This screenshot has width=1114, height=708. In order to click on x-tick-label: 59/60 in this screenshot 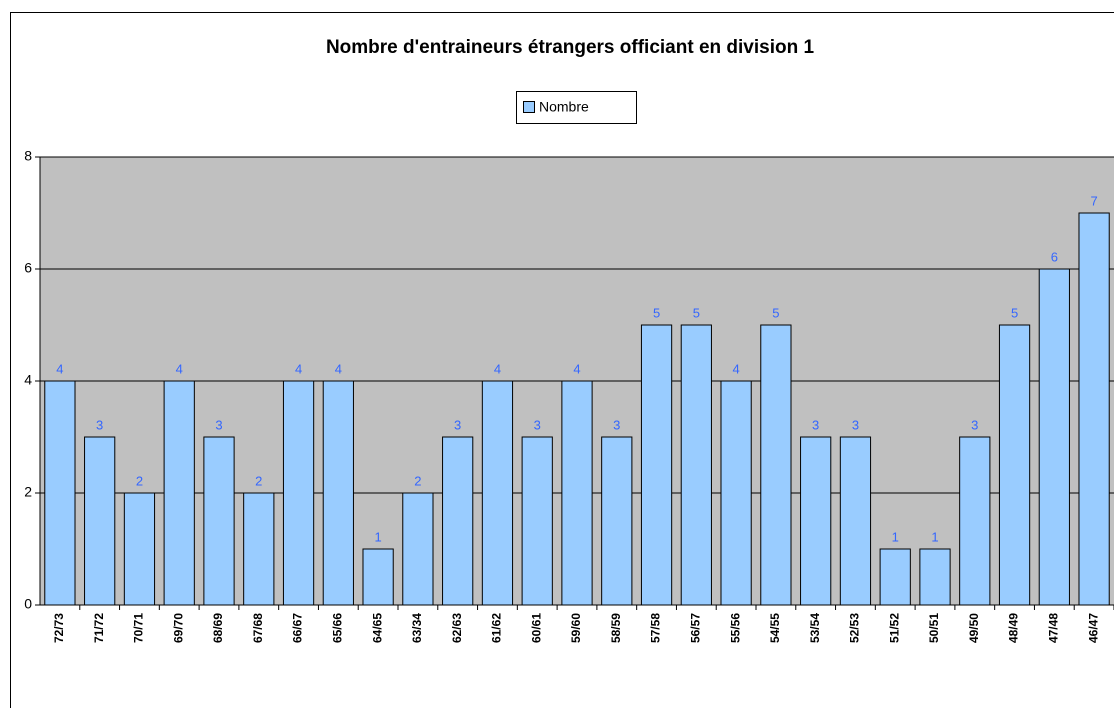, I will do `click(576, 628)`.